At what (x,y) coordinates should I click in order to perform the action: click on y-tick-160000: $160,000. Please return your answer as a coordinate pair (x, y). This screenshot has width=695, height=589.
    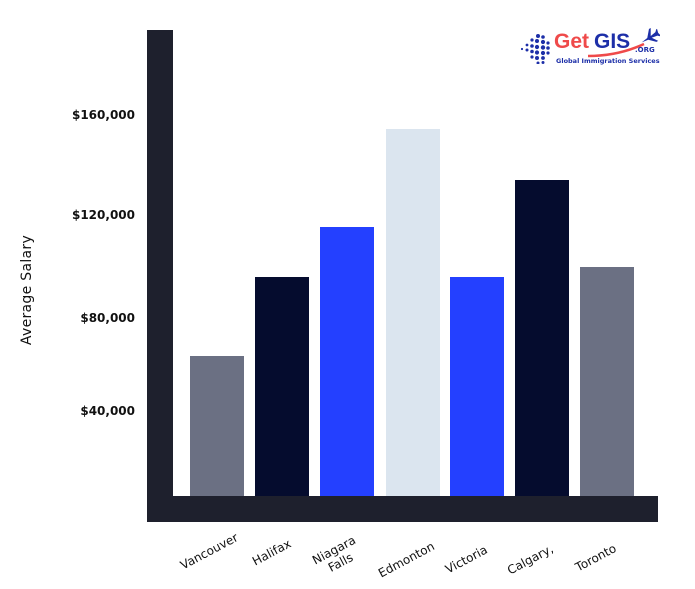
    Looking at the image, I should click on (103, 115).